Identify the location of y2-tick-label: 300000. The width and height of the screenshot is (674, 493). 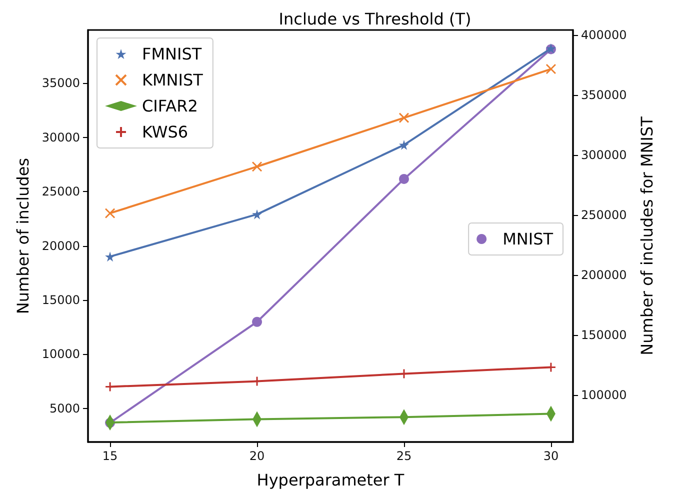
(604, 155).